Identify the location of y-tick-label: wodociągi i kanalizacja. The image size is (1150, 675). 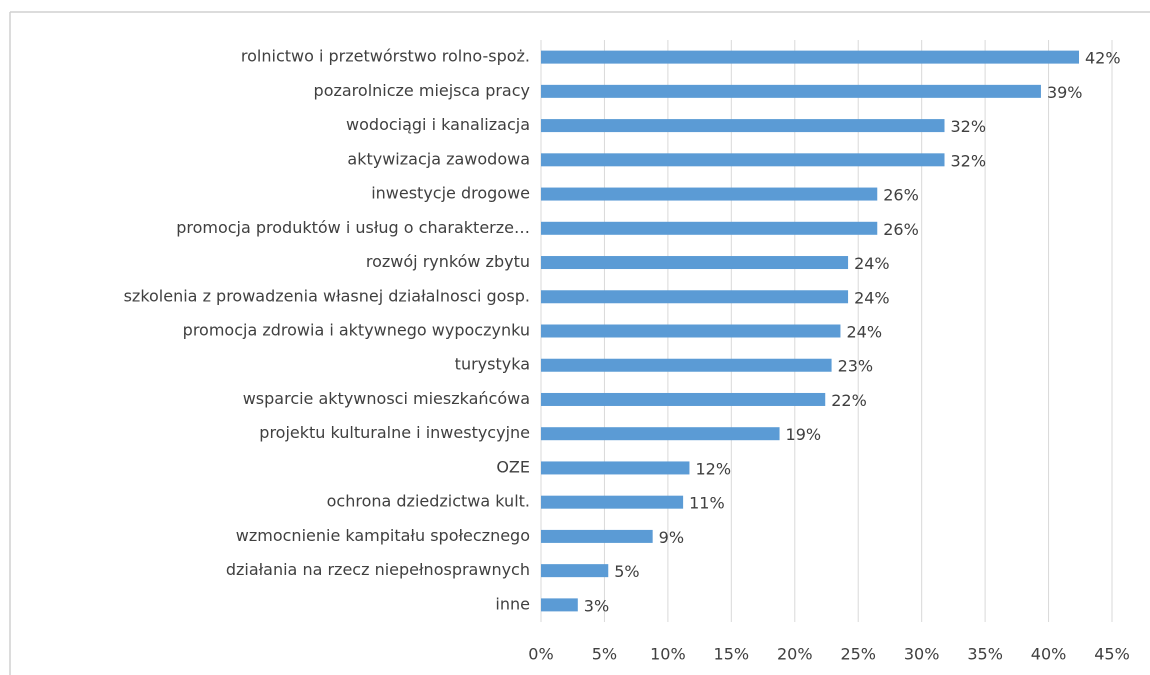
(438, 124).